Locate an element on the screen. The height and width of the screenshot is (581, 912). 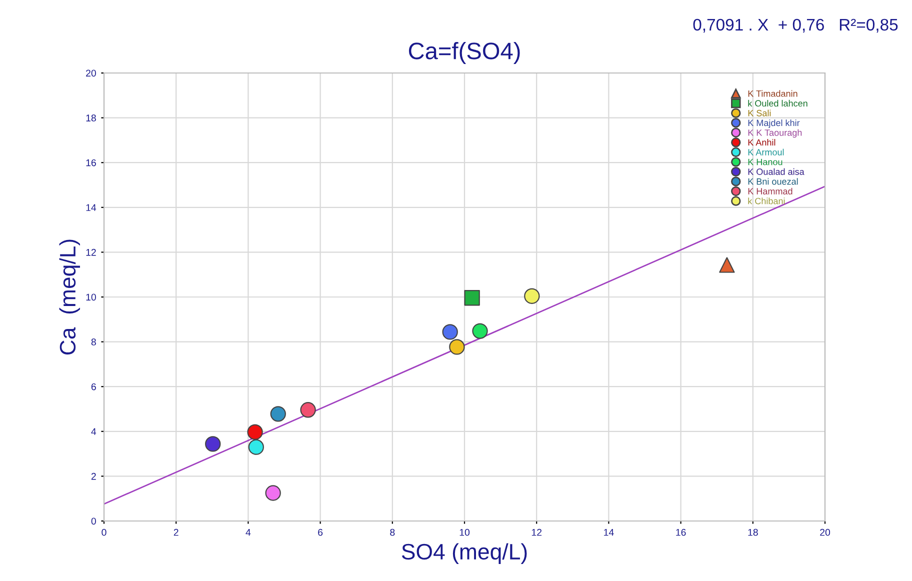
x-tick-label: 16 is located at coordinates (681, 532).